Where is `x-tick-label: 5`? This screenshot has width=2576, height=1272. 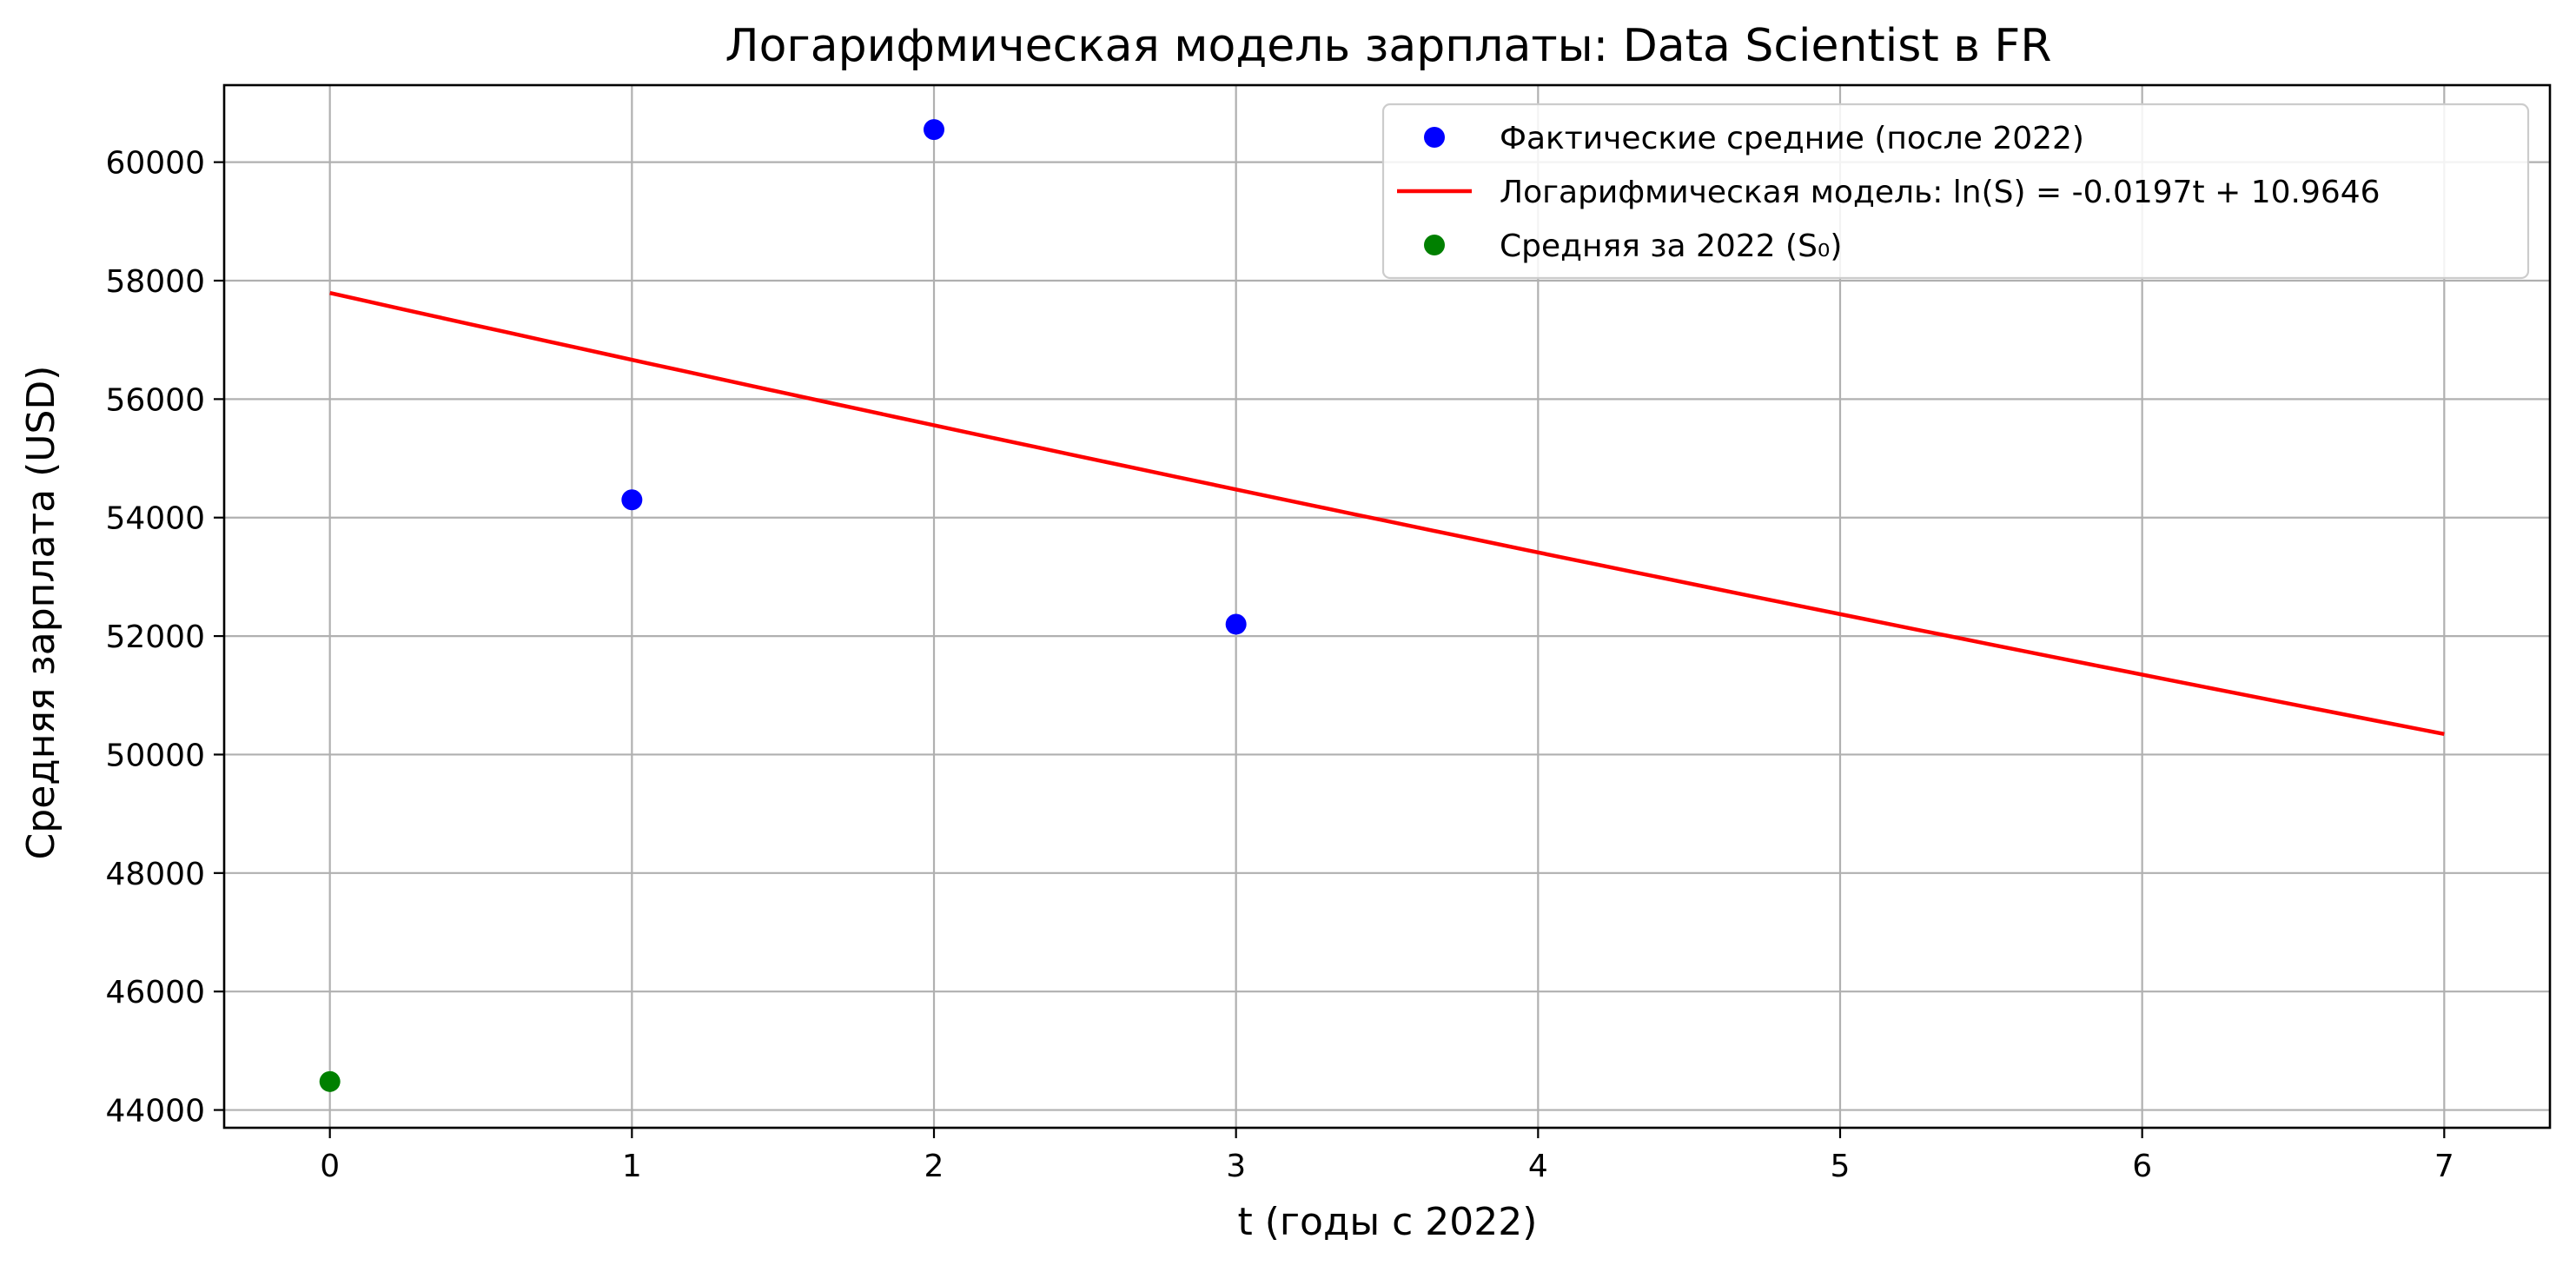 x-tick-label: 5 is located at coordinates (1841, 1166).